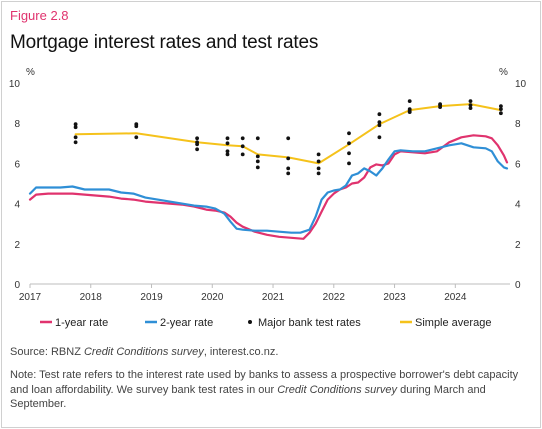  What do you see at coordinates (288, 134) in the screenshot?
I see `series-line-simple-average` at bounding box center [288, 134].